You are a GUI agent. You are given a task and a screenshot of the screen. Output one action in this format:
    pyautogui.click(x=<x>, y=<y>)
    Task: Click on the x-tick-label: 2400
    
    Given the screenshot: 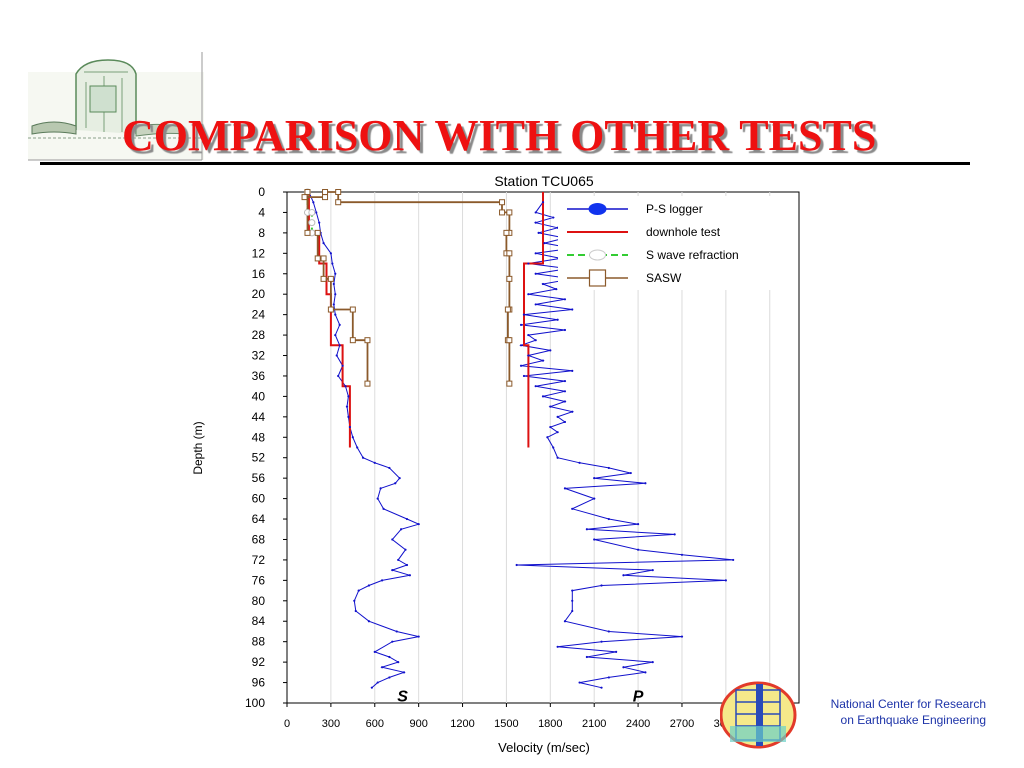 What is the action you would take?
    pyautogui.click(x=638, y=724)
    